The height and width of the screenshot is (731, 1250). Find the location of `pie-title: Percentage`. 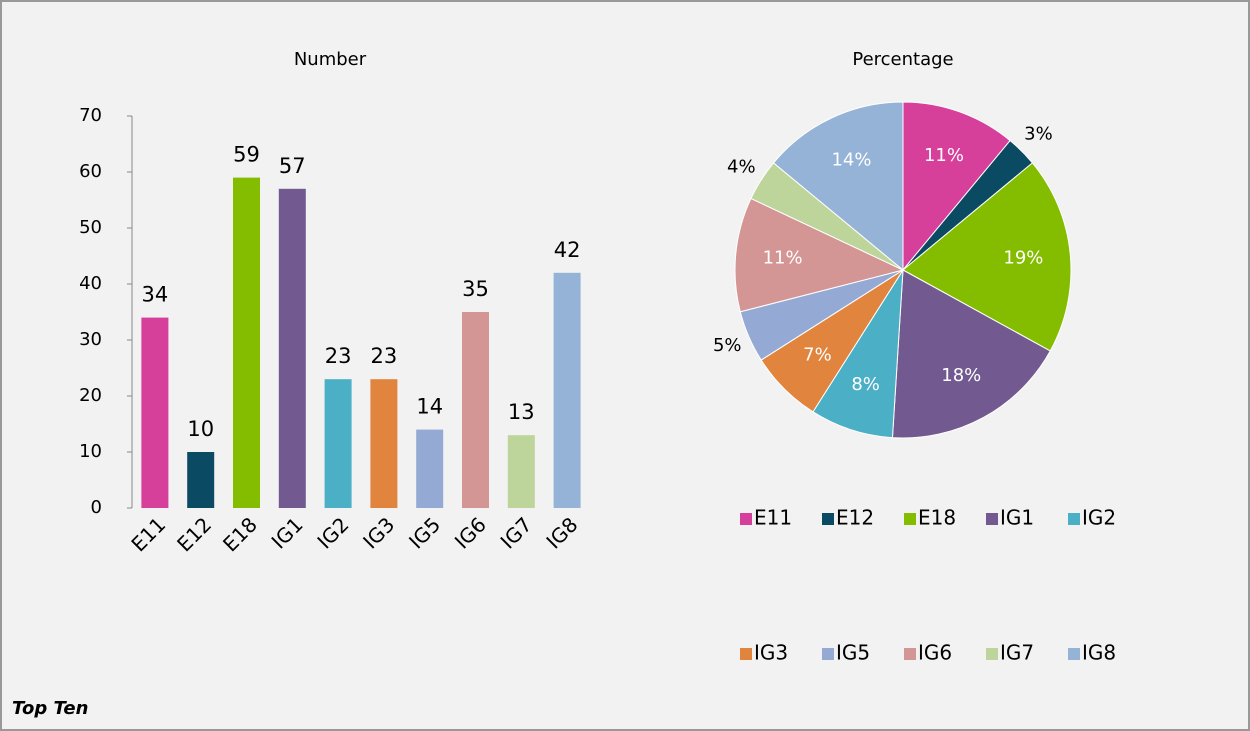

pie-title: Percentage is located at coordinates (902, 59).